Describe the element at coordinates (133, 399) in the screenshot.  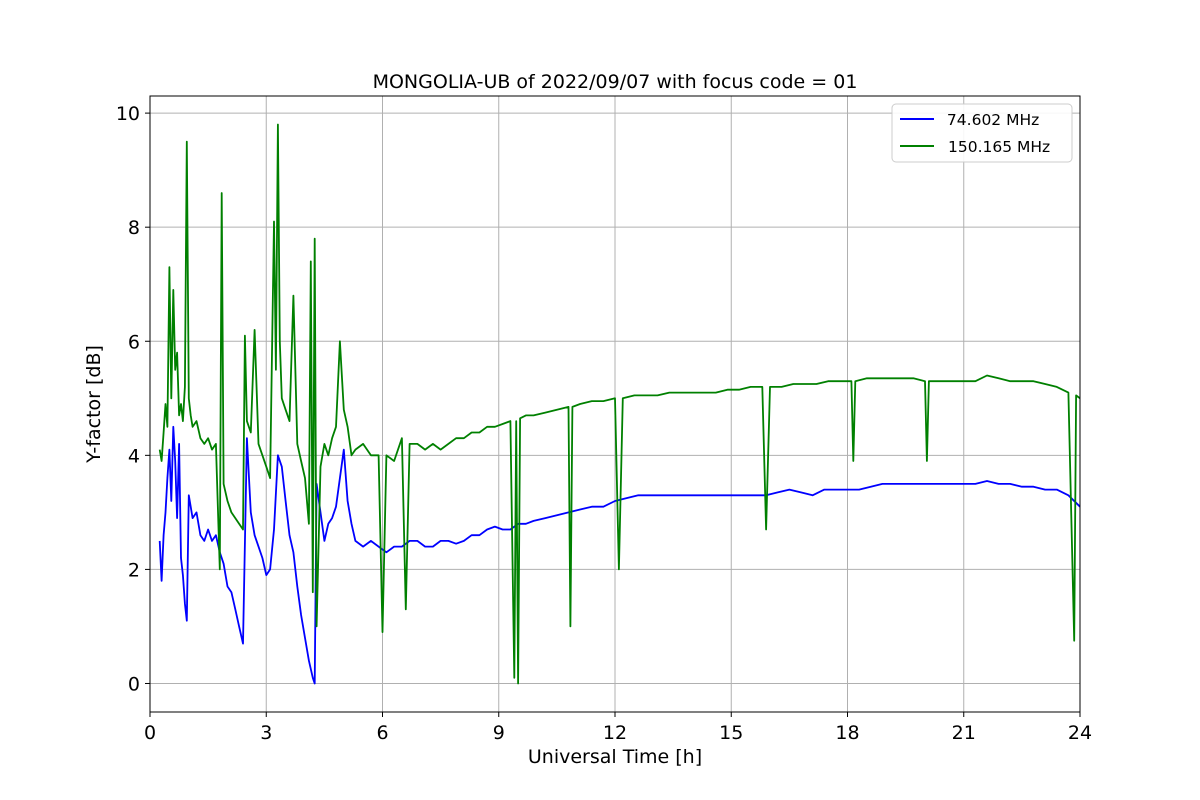
I see `y-axis: 0 2 4 6 8 10` at that location.